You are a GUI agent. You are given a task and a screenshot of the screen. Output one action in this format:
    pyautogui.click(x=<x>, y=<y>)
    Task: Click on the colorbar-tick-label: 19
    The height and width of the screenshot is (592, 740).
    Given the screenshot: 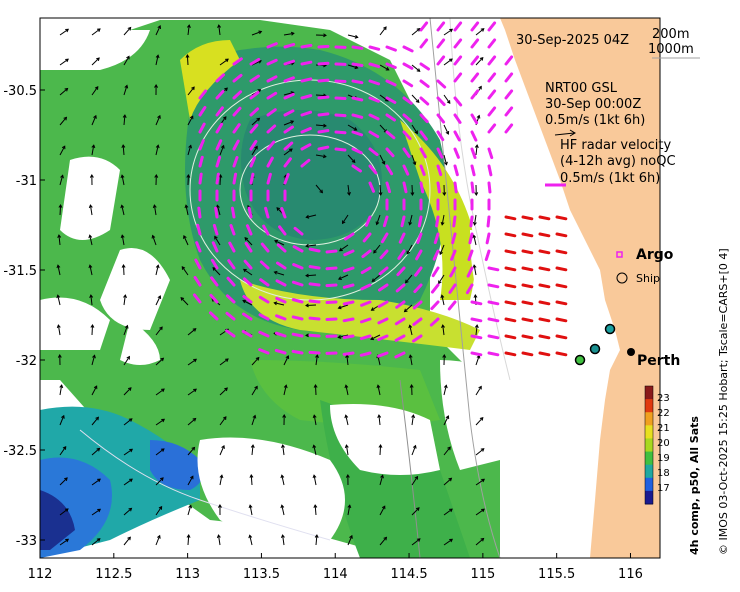 What is the action you would take?
    pyautogui.click(x=663, y=458)
    